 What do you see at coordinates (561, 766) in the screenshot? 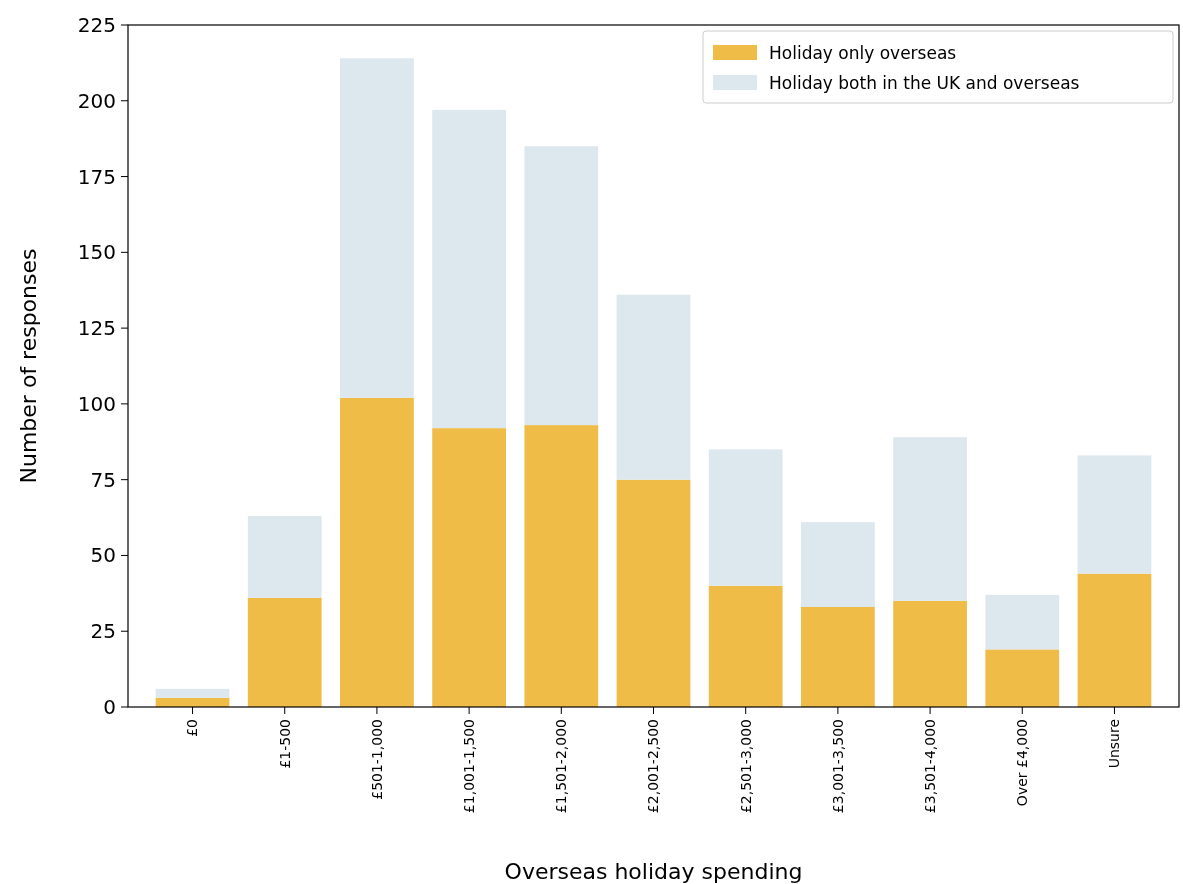
I see `x-tick-label: £1,501-2,000` at bounding box center [561, 766].